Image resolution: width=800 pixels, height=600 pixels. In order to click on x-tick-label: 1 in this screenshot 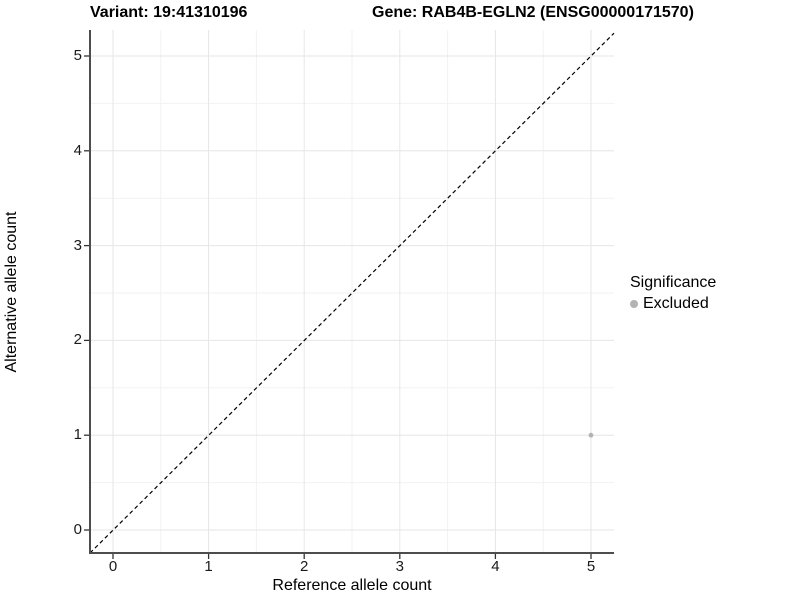, I will do `click(208, 566)`.